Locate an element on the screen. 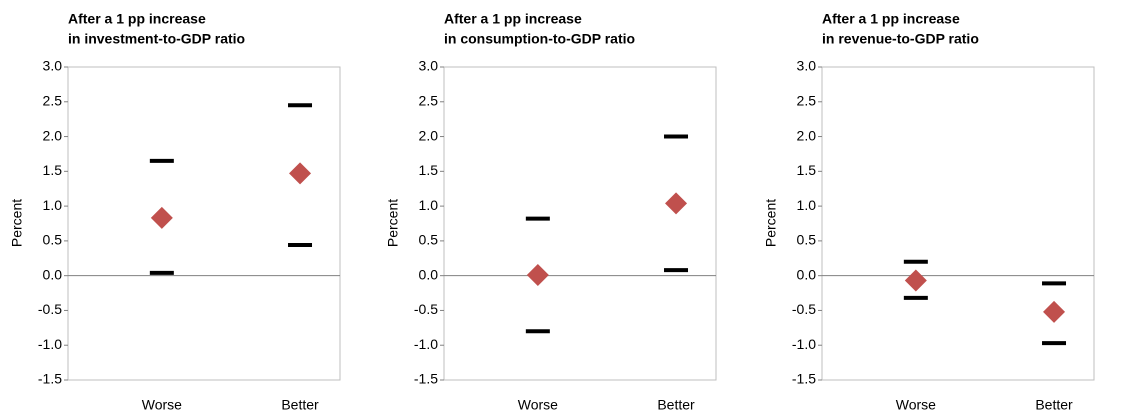 The image size is (1137, 417). chart-title: in consumption-to-GDP ratio is located at coordinates (539, 39).